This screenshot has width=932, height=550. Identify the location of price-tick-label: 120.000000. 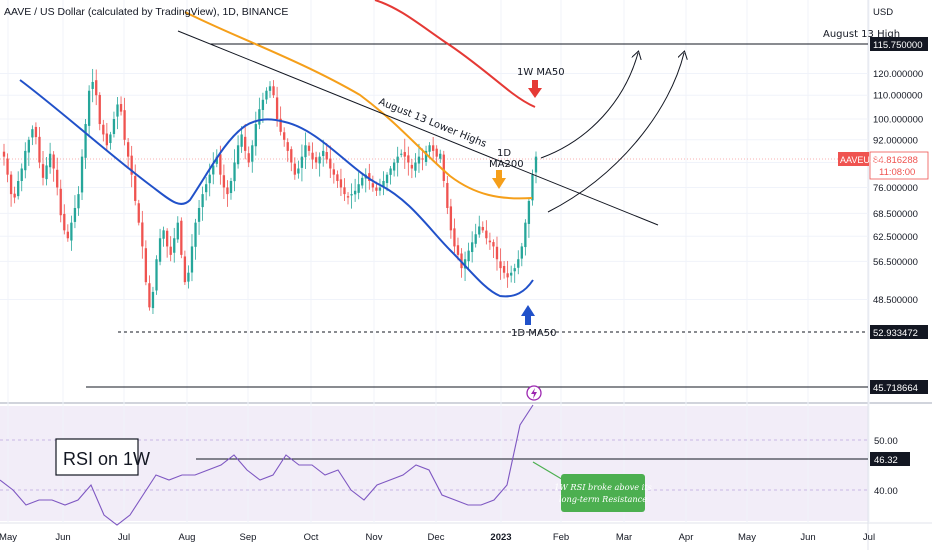
(898, 74).